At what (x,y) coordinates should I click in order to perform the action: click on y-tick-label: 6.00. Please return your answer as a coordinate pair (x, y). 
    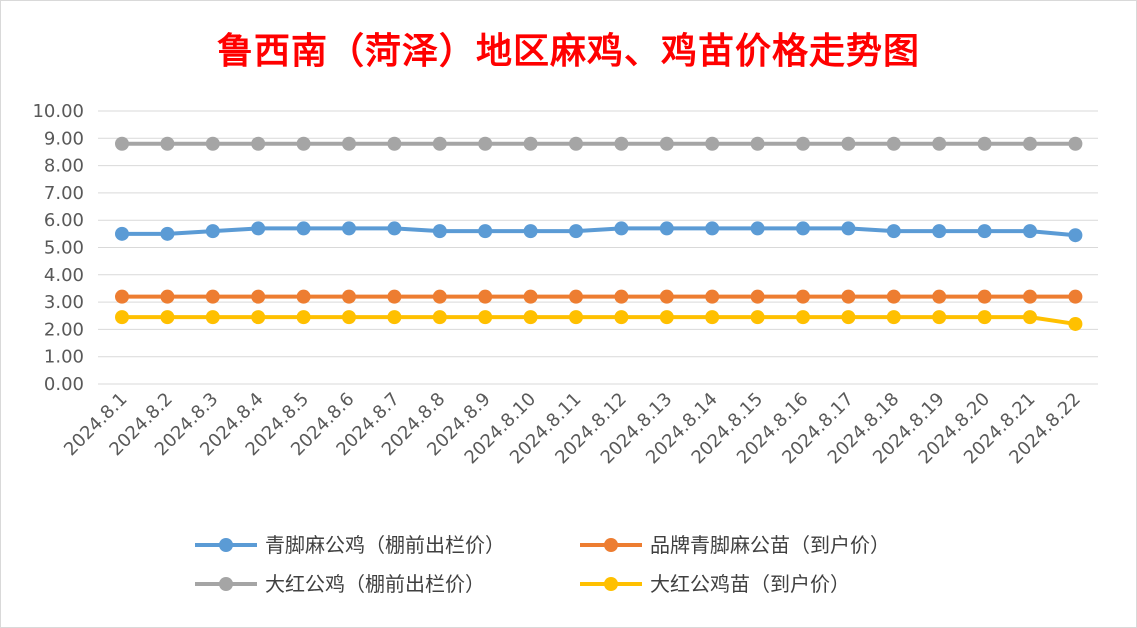
    Looking at the image, I should click on (64, 220).